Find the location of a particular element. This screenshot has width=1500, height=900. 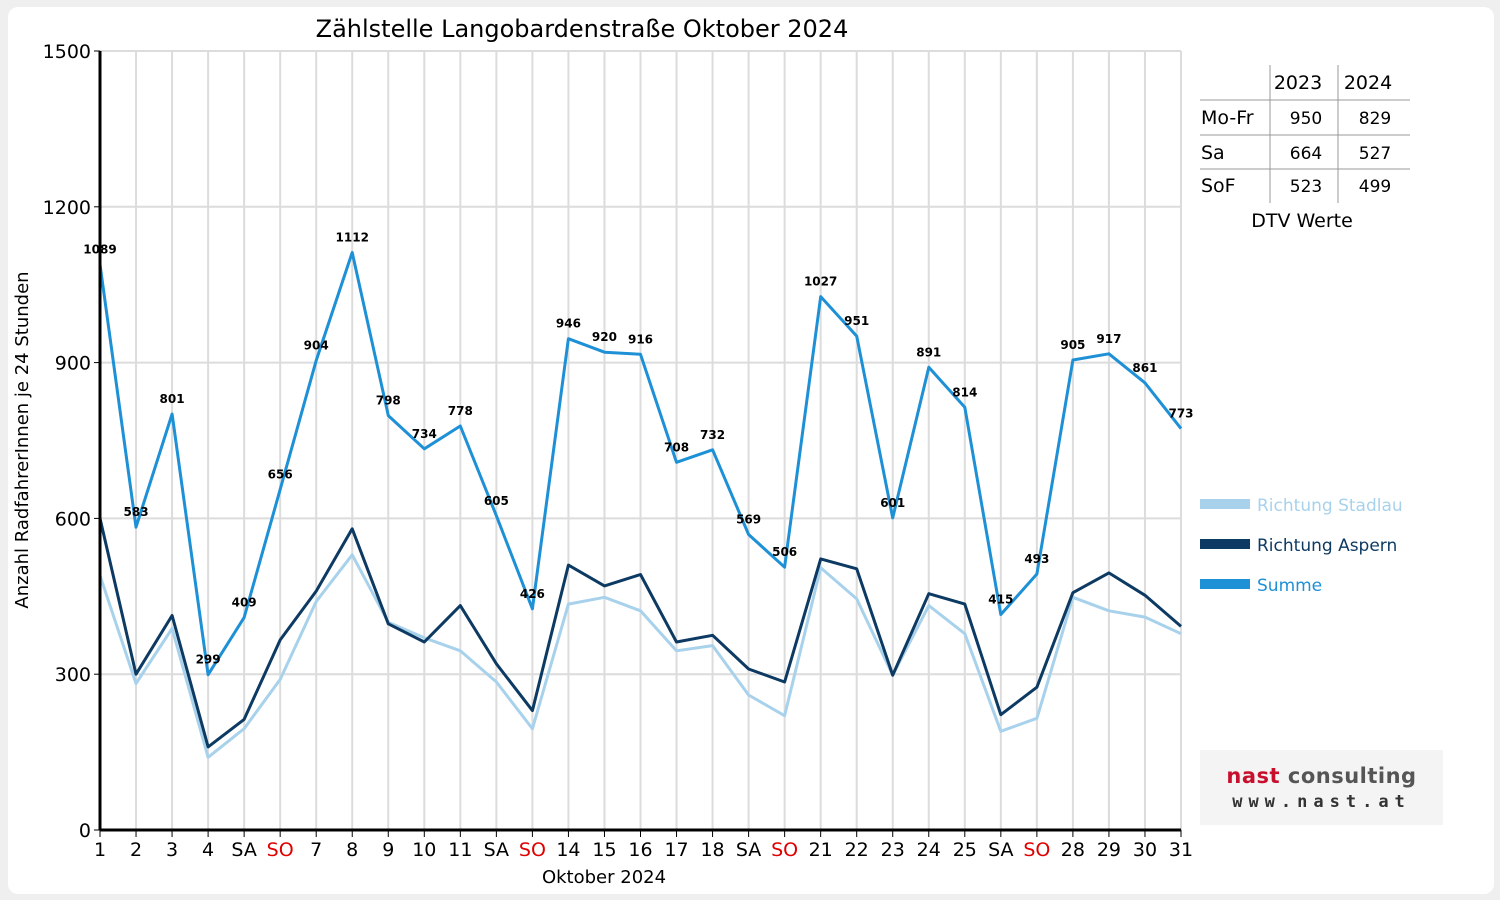

y-tick-label: 300 is located at coordinates (73, 675).